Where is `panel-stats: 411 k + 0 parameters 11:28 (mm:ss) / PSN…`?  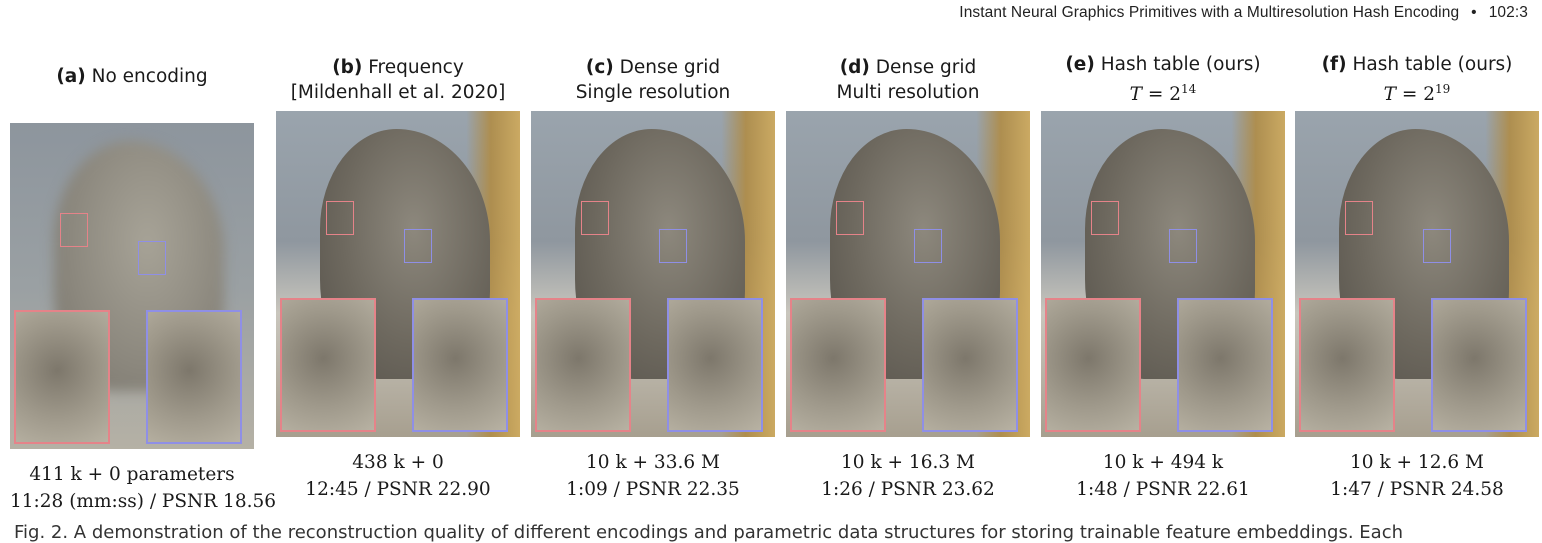 panel-stats: 411 k + 0 parameters 11:28 (mm:ss) / PSN… is located at coordinates (143, 488).